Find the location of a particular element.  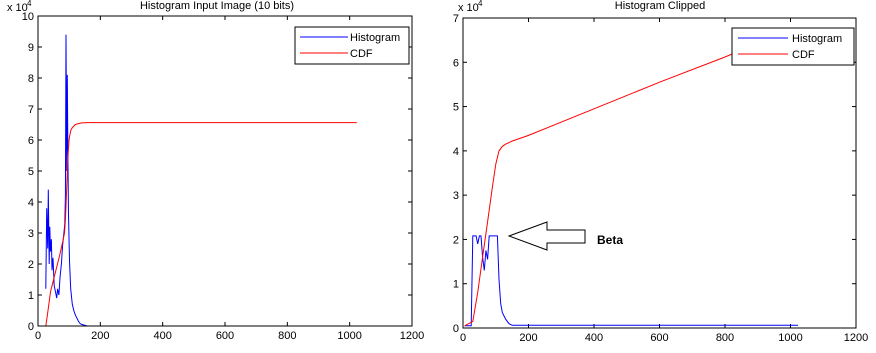

chart-title: Histogram Input Image (10 bits) is located at coordinates (217, 6).